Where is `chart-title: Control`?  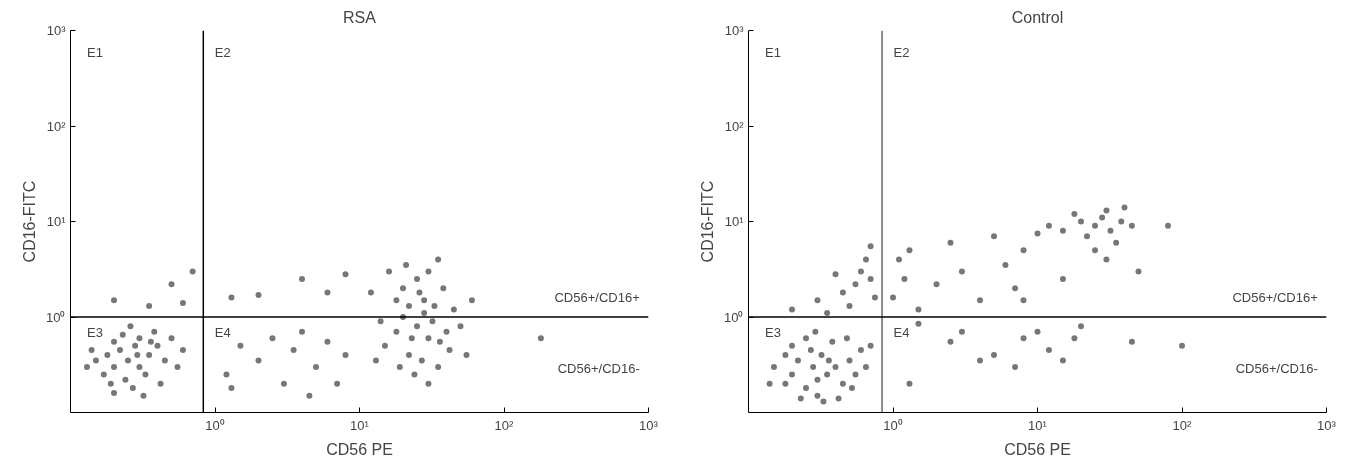 chart-title: Control is located at coordinates (1037, 17).